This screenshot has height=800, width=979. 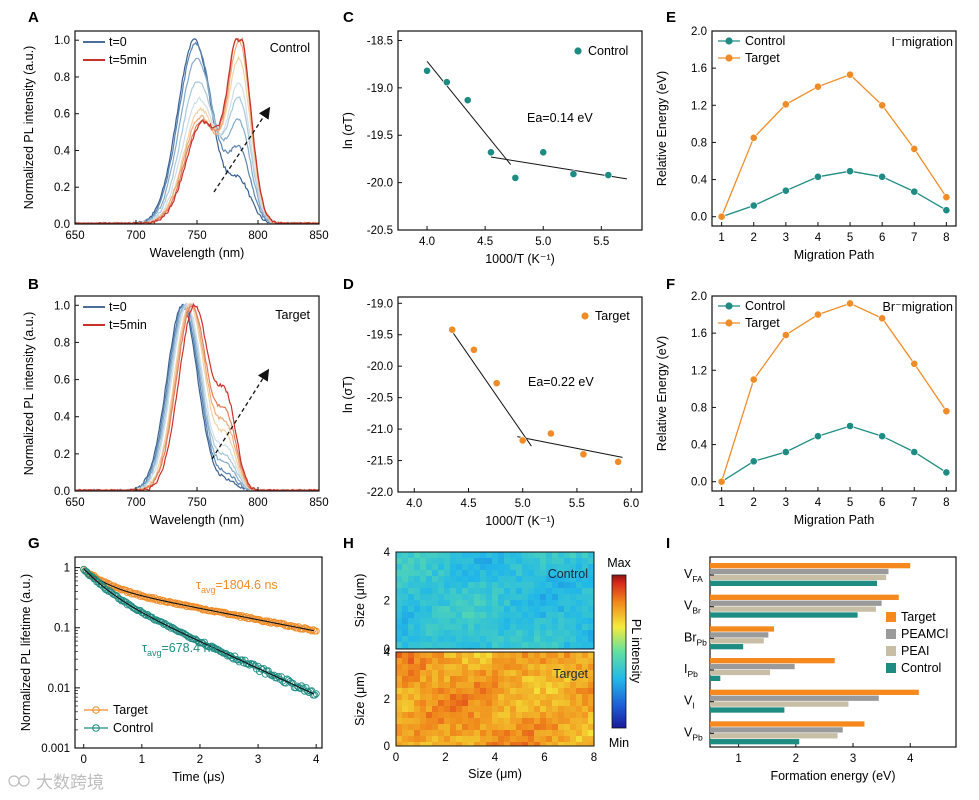 What do you see at coordinates (699, 181) in the screenshot?
I see `y-tick-label: 0.4` at bounding box center [699, 181].